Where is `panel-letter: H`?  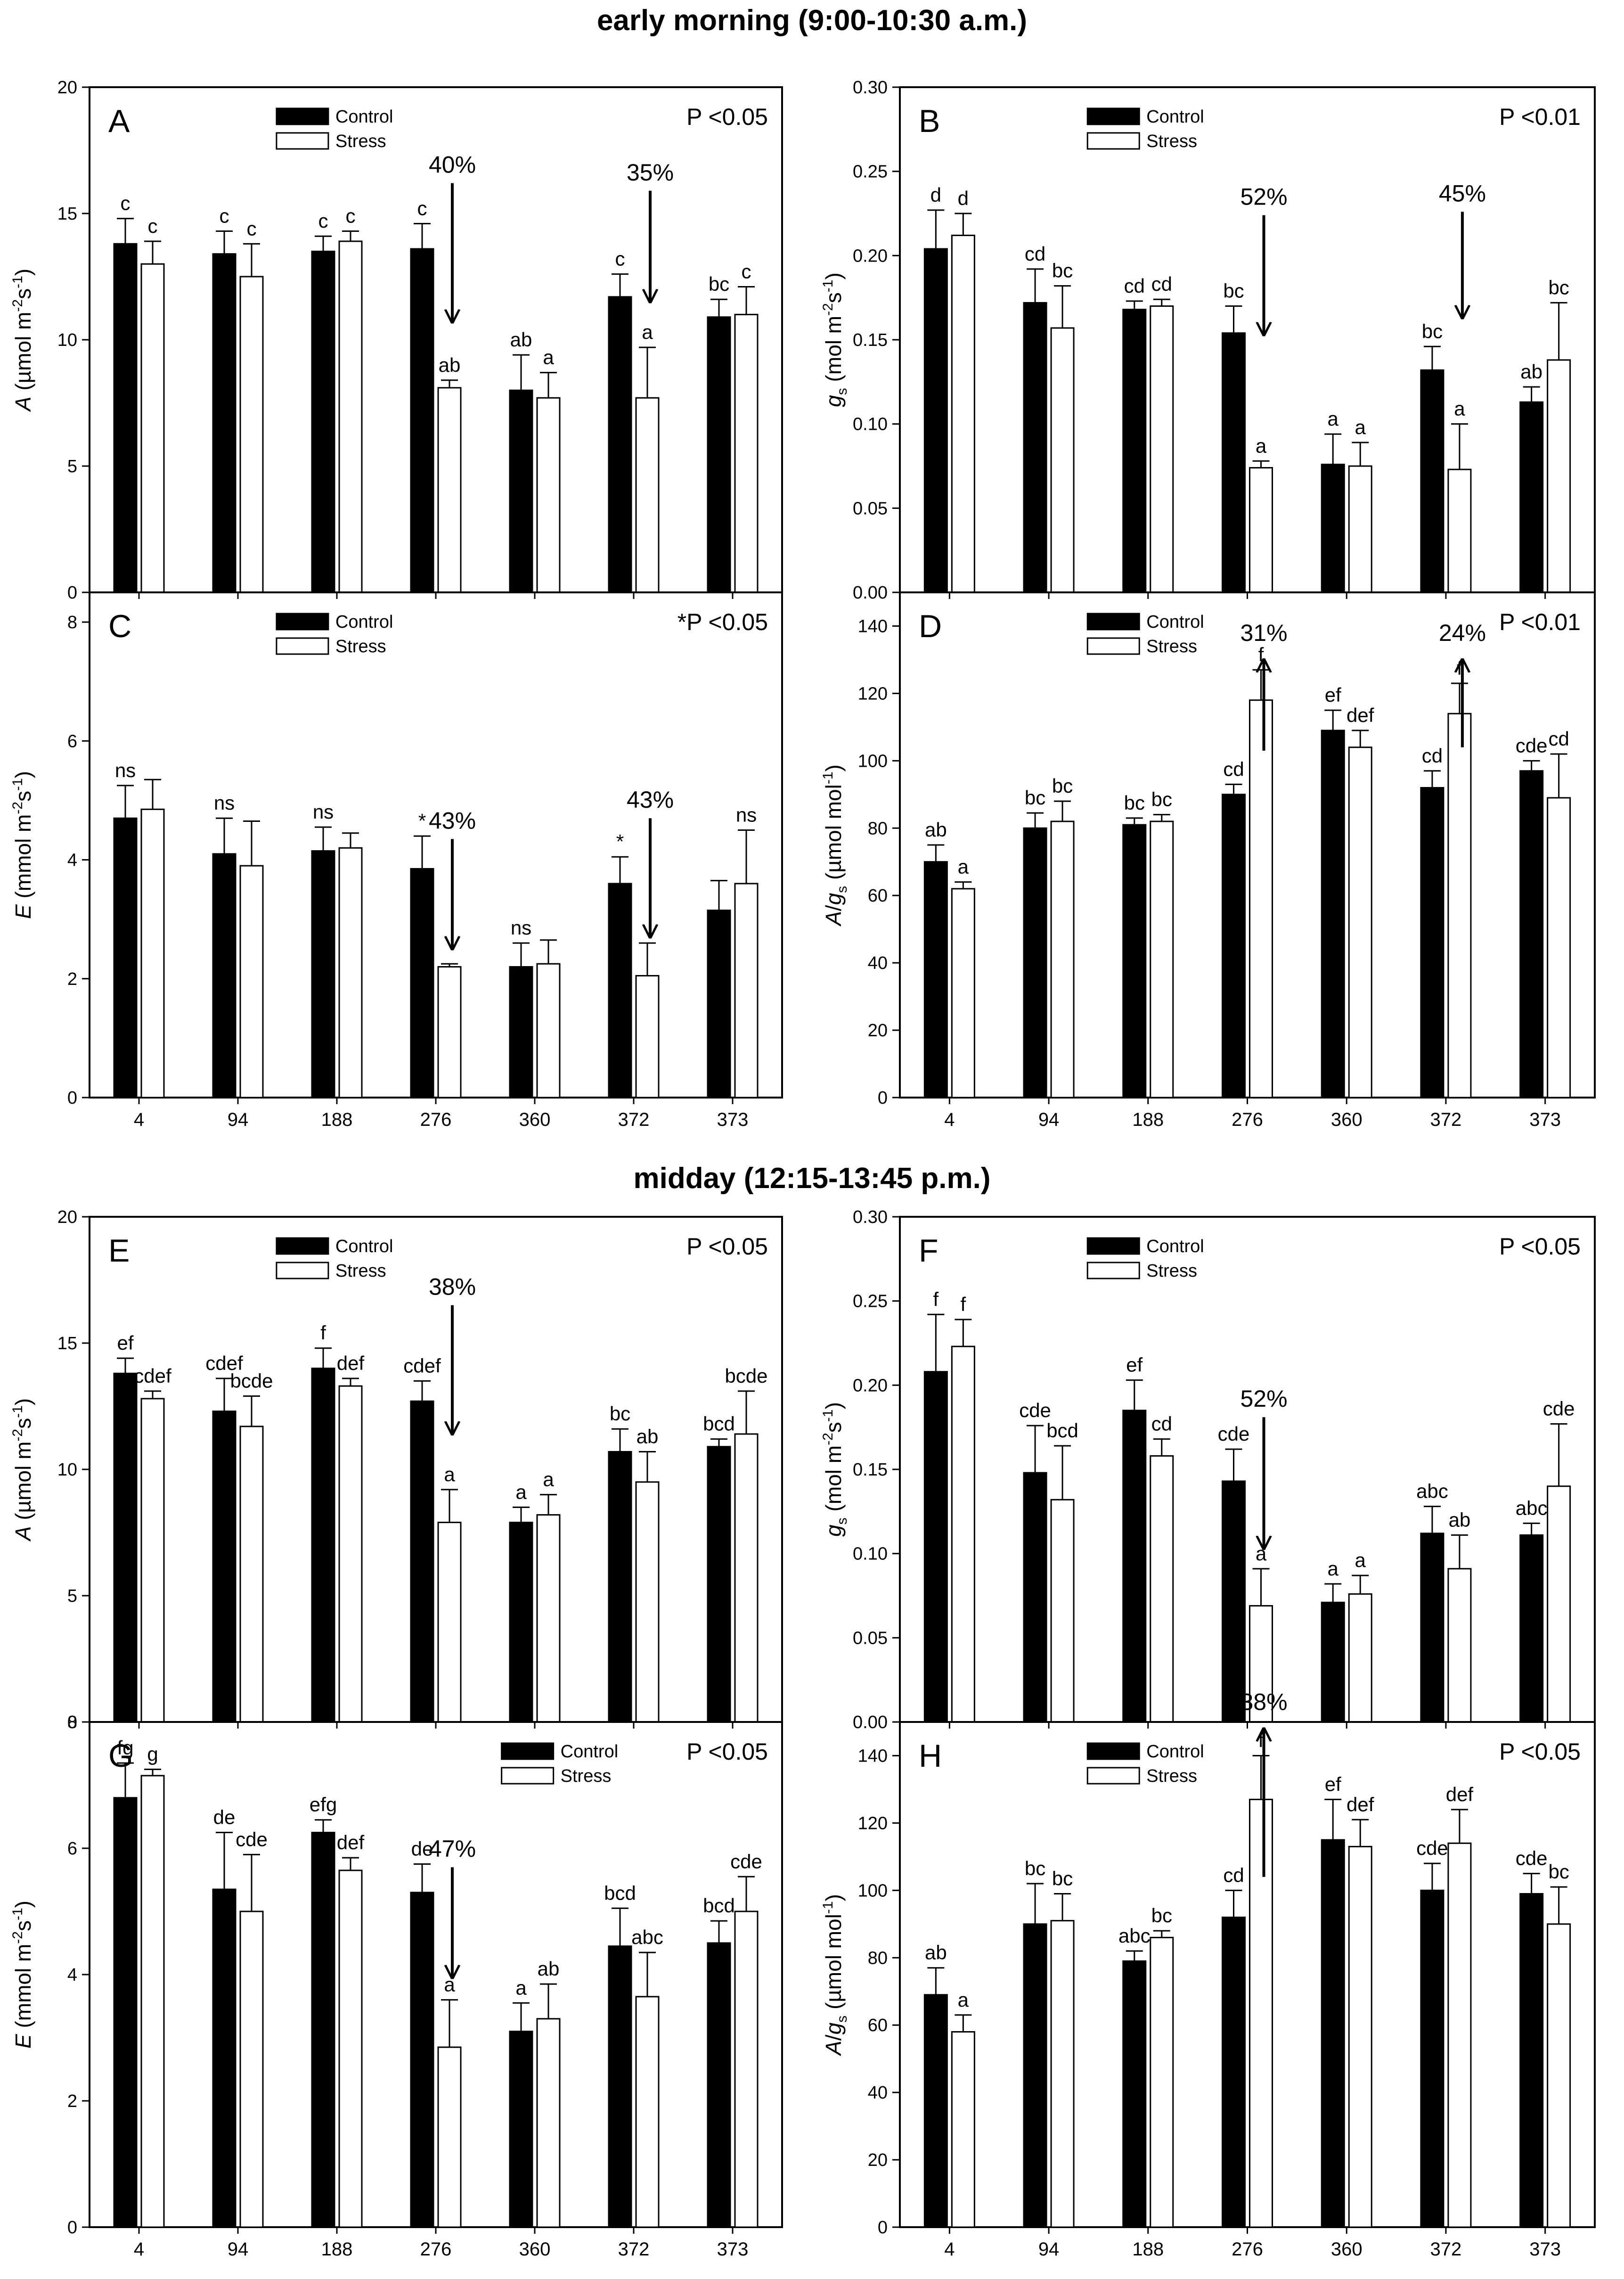 panel-letter: H is located at coordinates (930, 1756).